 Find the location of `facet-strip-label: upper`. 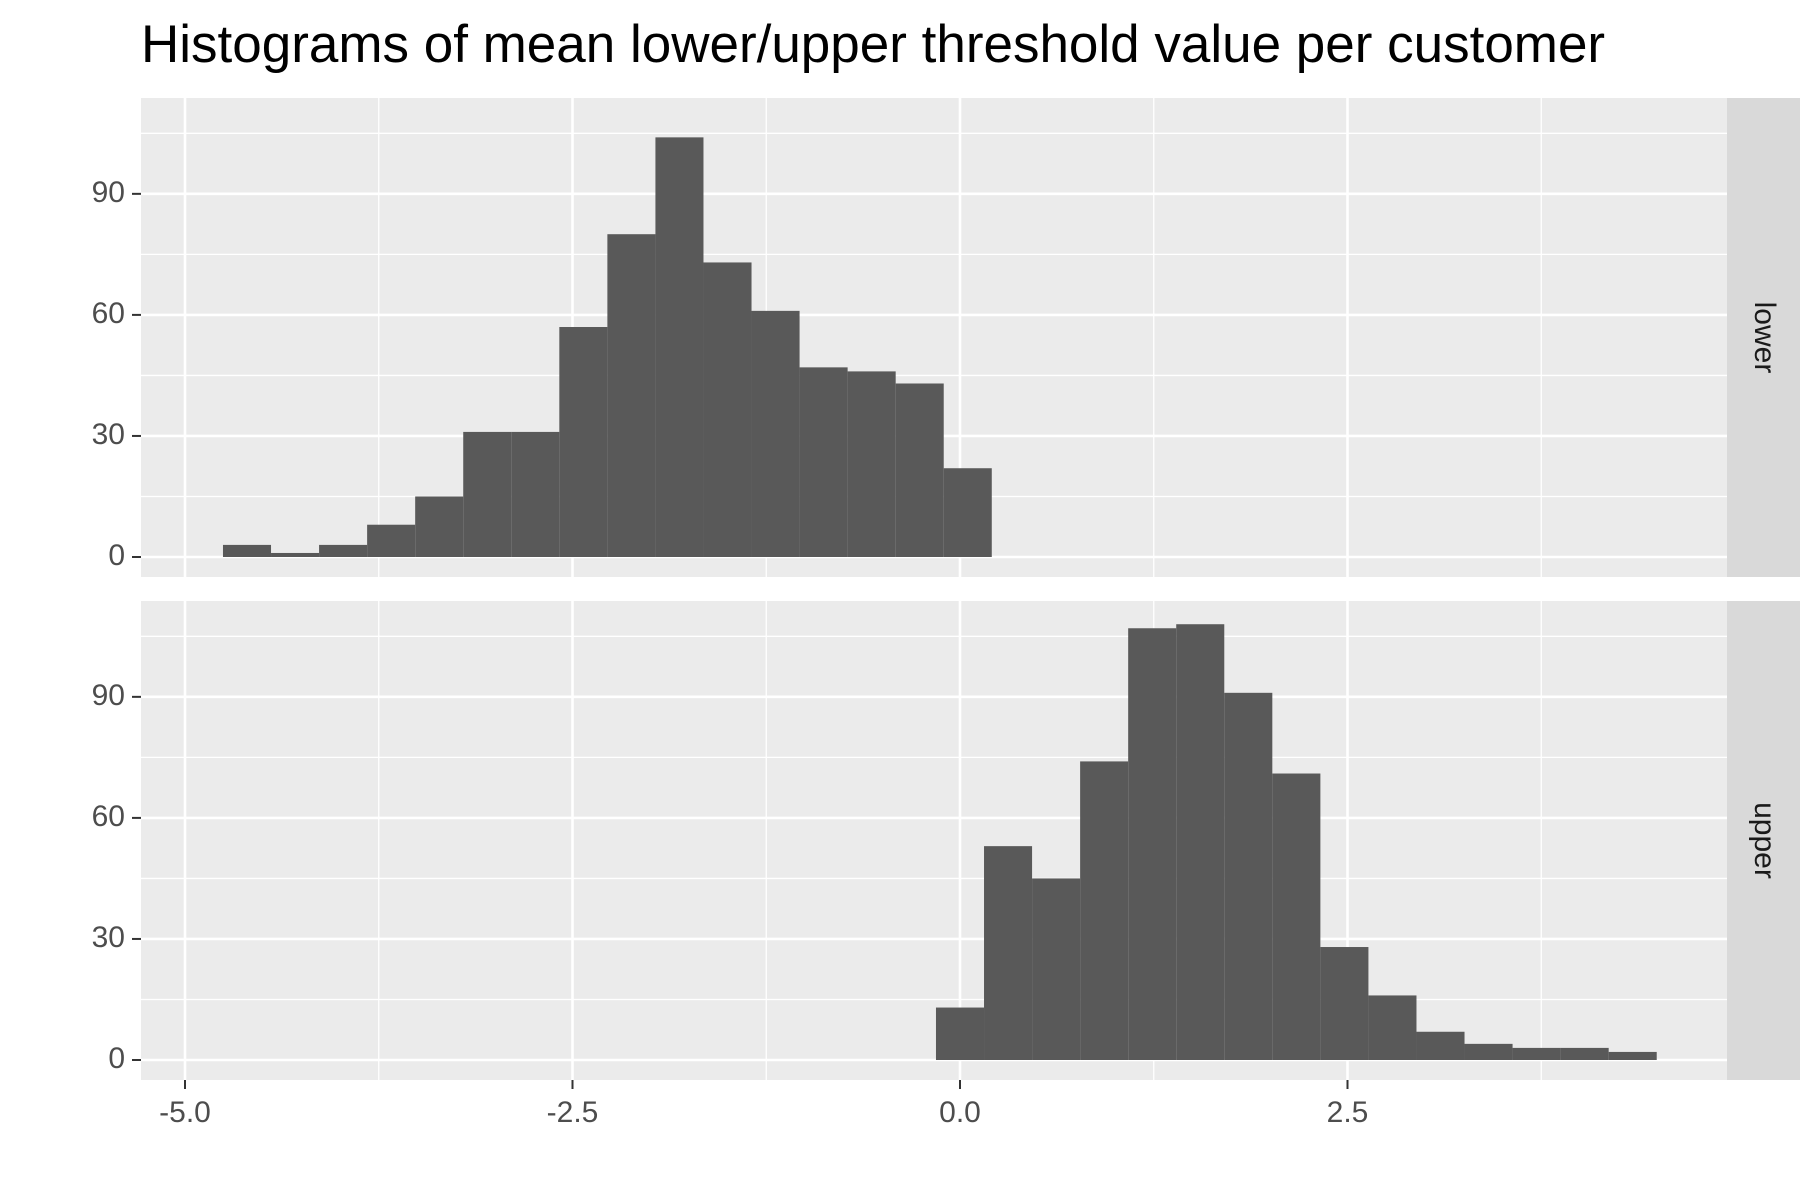

facet-strip-label: upper is located at coordinates (1764, 840).